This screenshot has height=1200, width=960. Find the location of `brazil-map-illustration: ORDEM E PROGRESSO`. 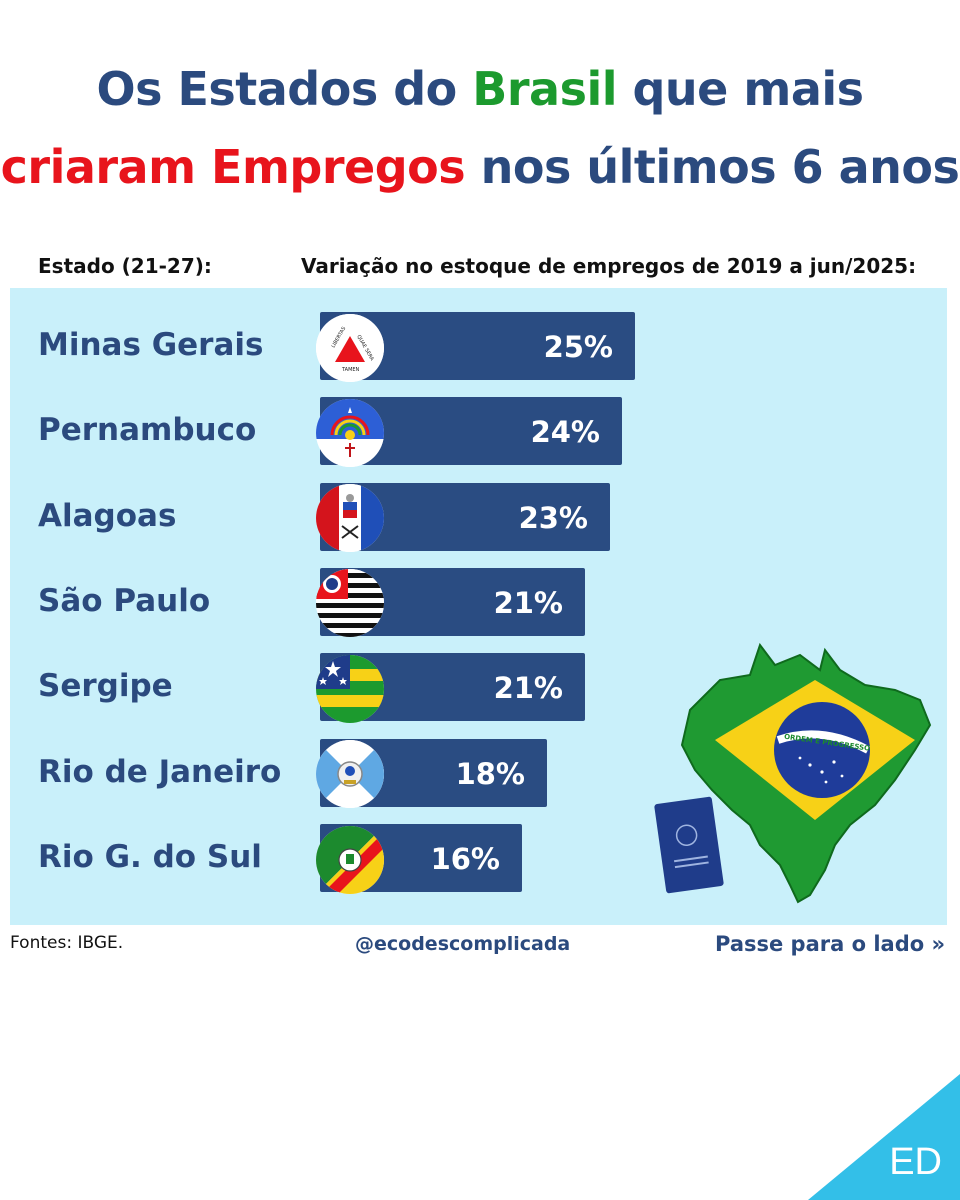

brazil-map-illustration: ORDEM E PROGRESSO is located at coordinates (793, 773).